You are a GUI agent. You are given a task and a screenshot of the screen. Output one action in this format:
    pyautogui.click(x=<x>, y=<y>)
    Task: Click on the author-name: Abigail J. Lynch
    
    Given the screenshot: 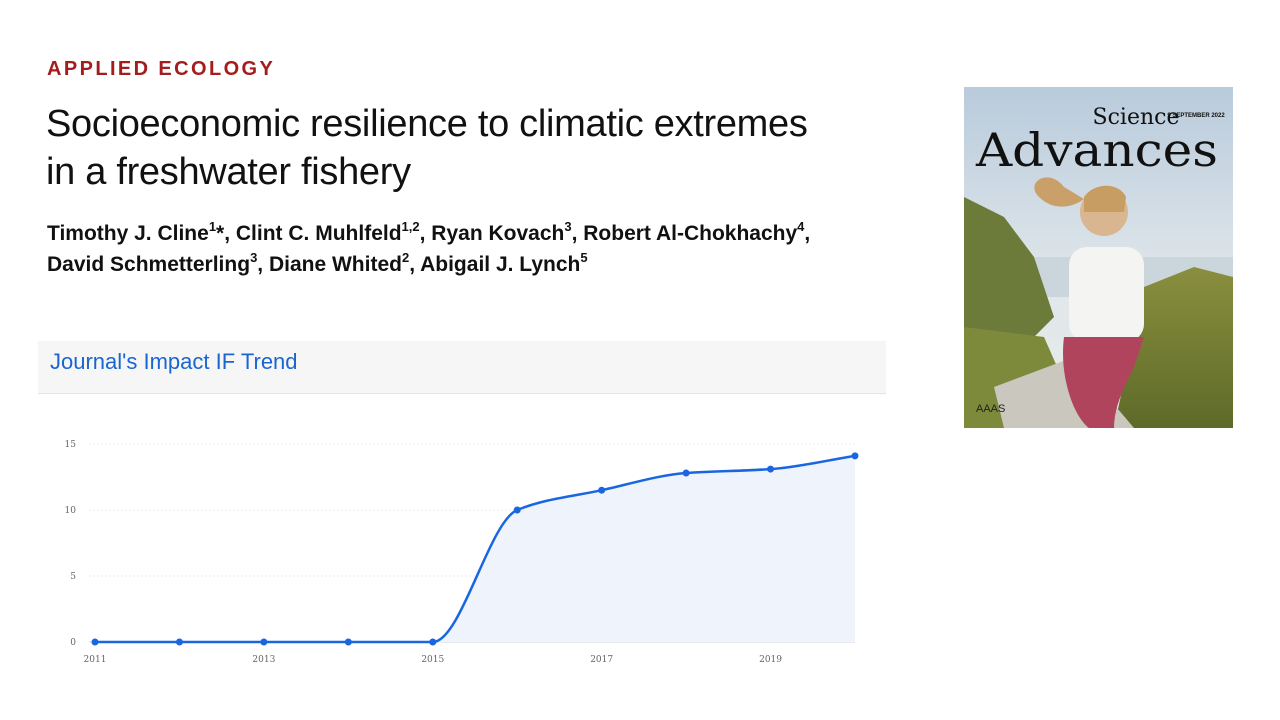 What is the action you would take?
    pyautogui.click(x=500, y=264)
    